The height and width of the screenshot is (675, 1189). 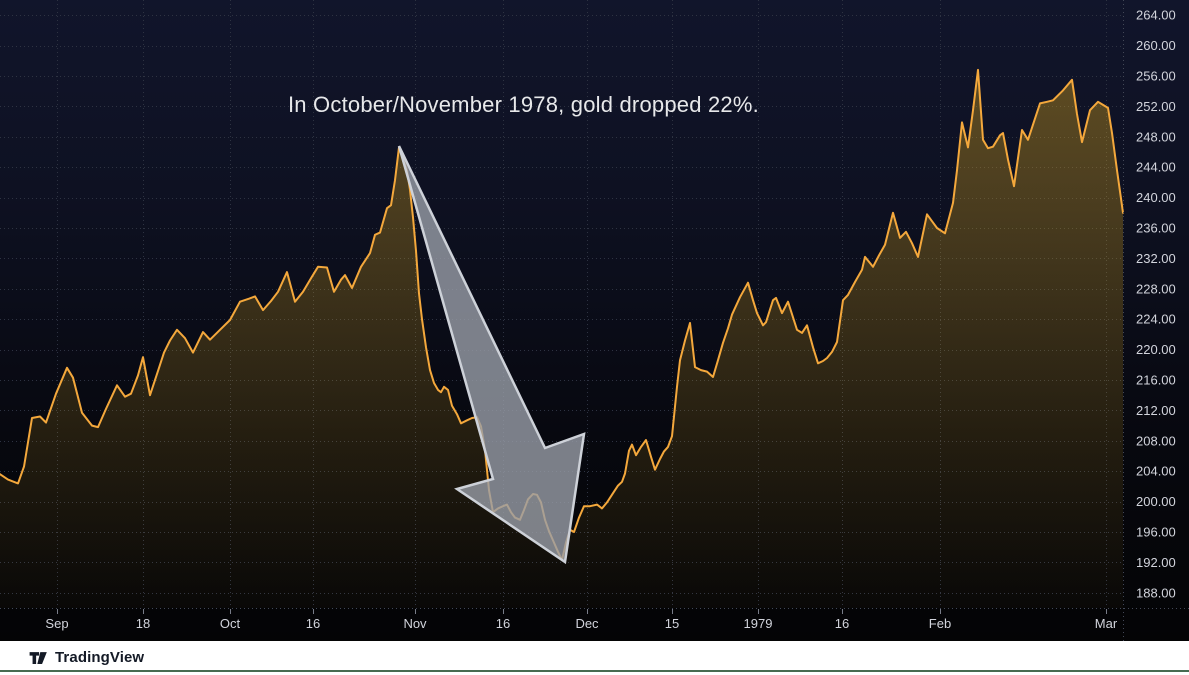 What do you see at coordinates (1156, 592) in the screenshot?
I see `price-label: 188.00` at bounding box center [1156, 592].